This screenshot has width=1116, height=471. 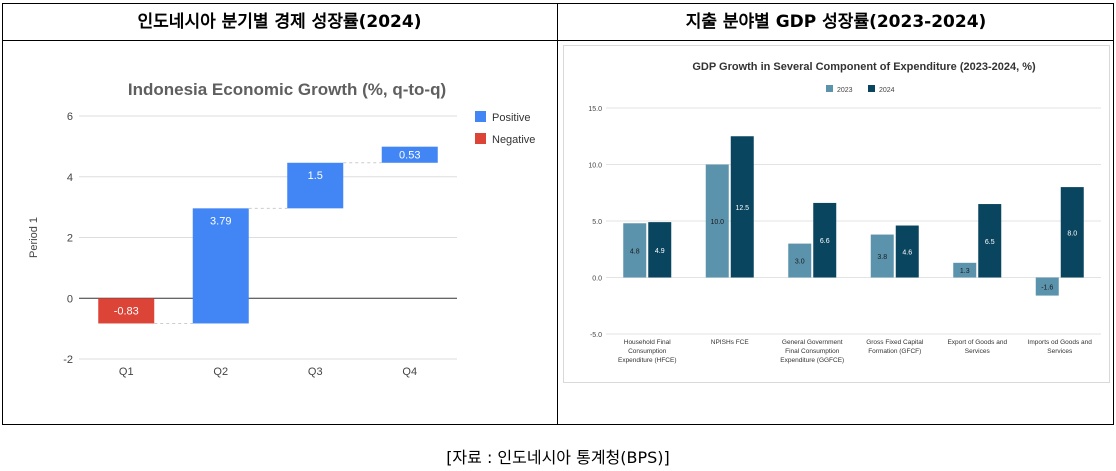 I want to click on y-tick-label: -5.0, so click(x=596, y=335).